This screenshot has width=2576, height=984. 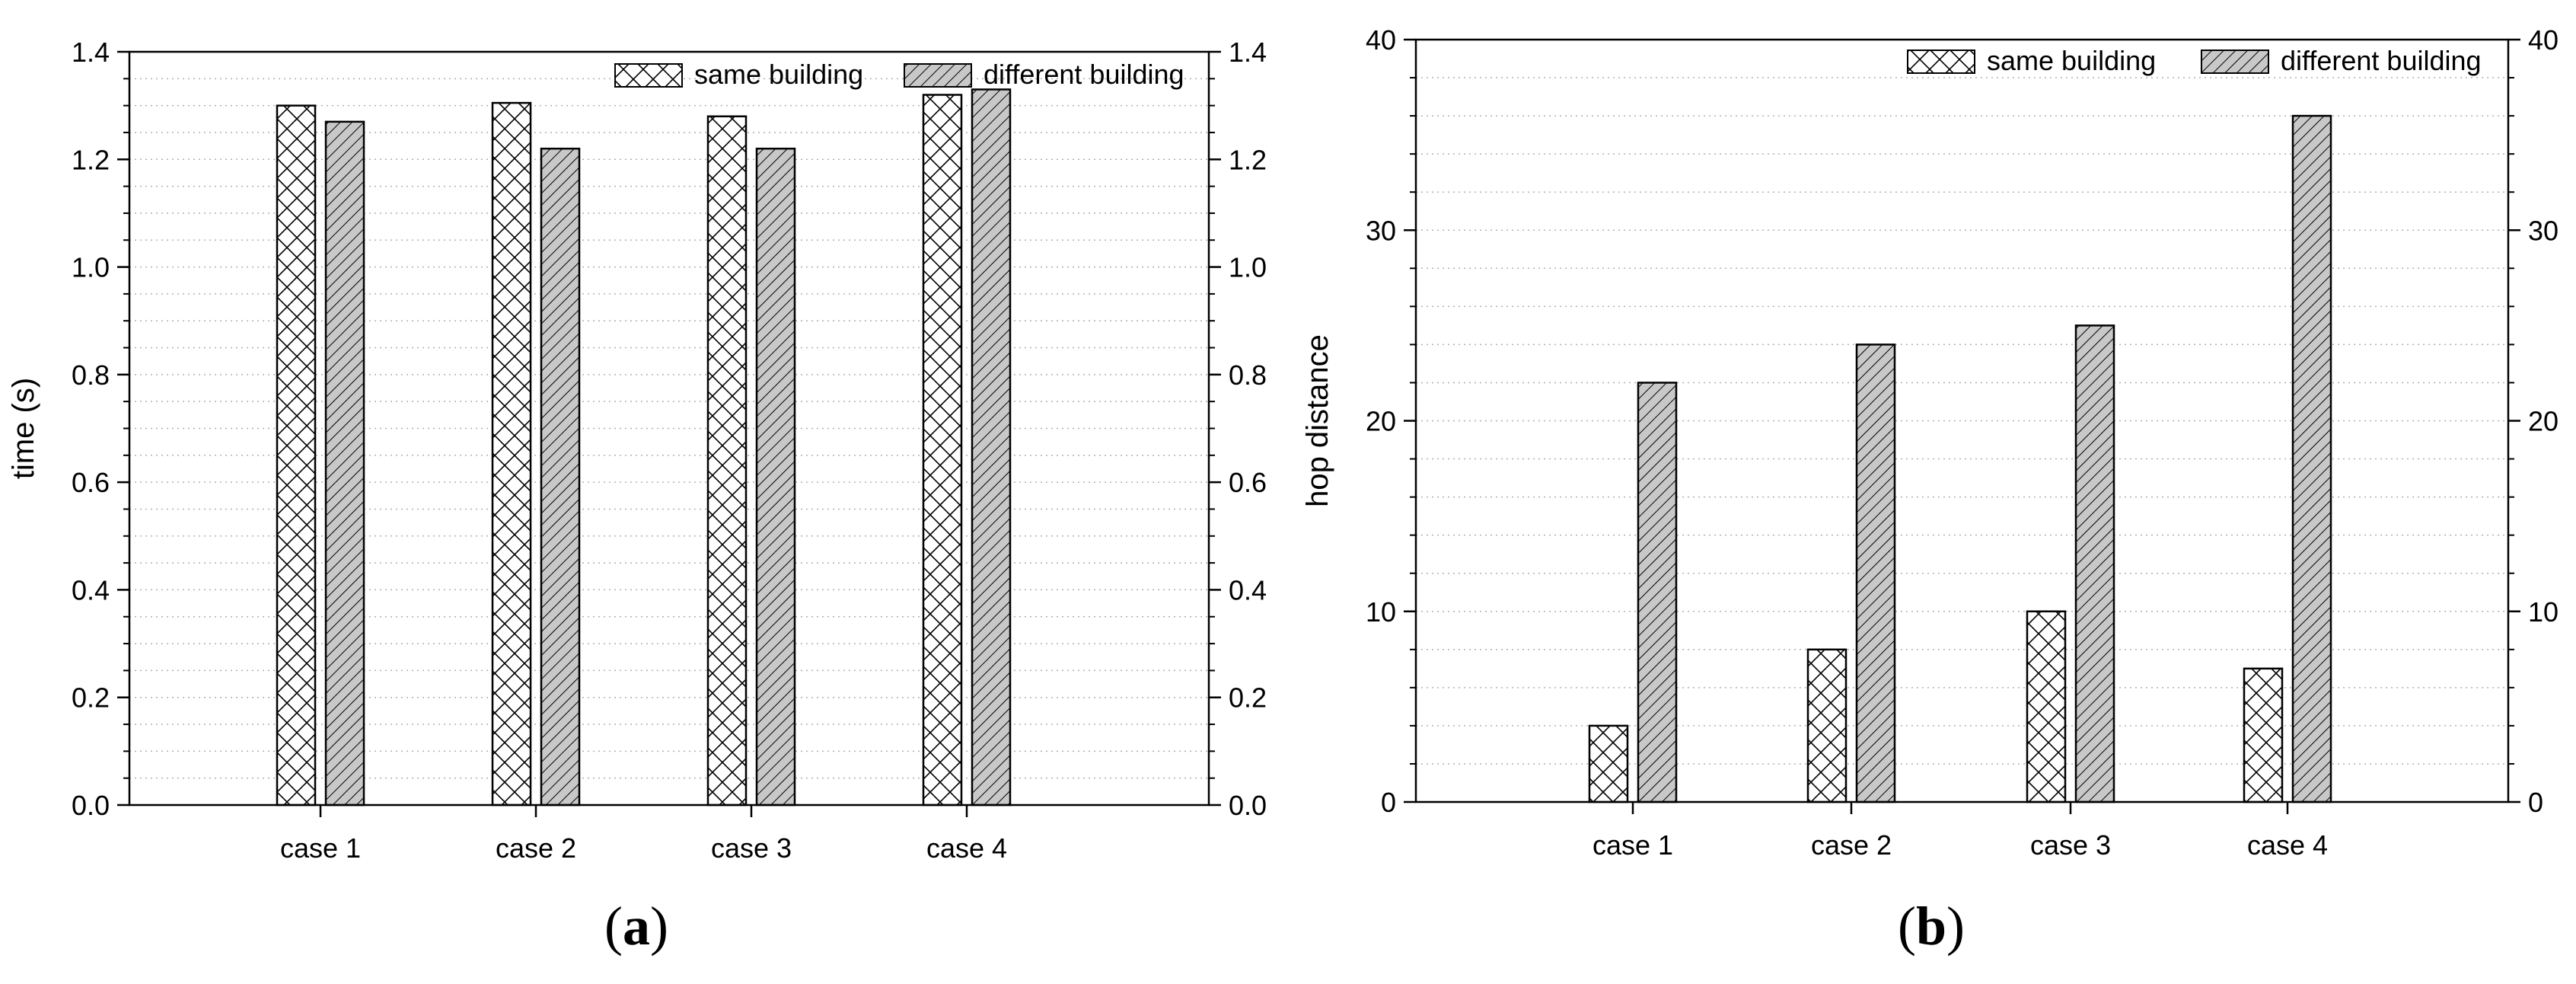 I want to click on y-tick-label-right: 1.4, so click(x=1248, y=53).